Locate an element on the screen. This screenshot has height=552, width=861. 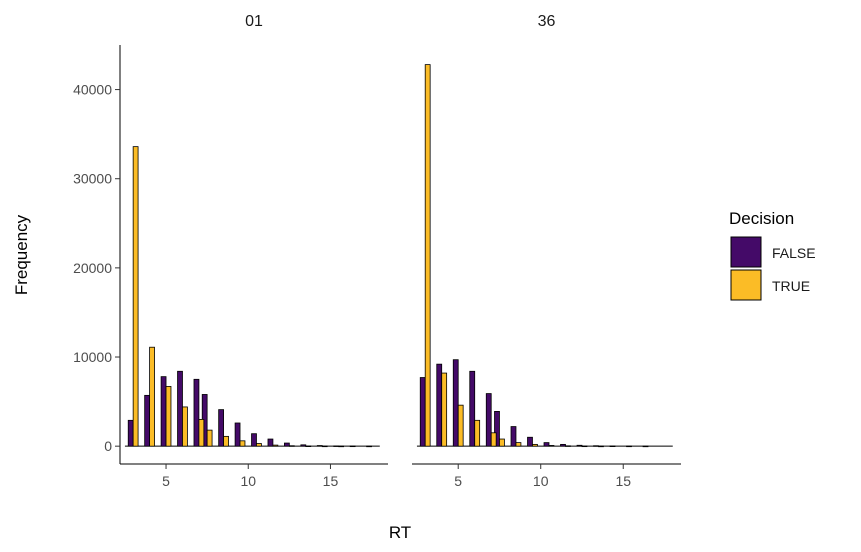
facet-strip-label: 01 is located at coordinates (254, 21).